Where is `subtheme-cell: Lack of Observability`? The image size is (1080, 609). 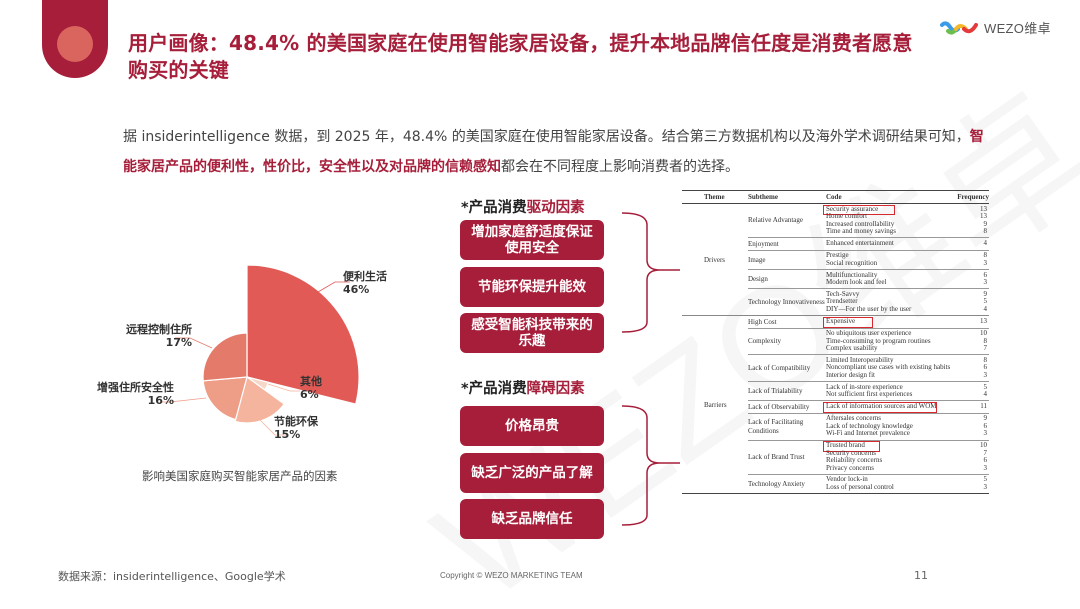 subtheme-cell: Lack of Observability is located at coordinates (779, 406).